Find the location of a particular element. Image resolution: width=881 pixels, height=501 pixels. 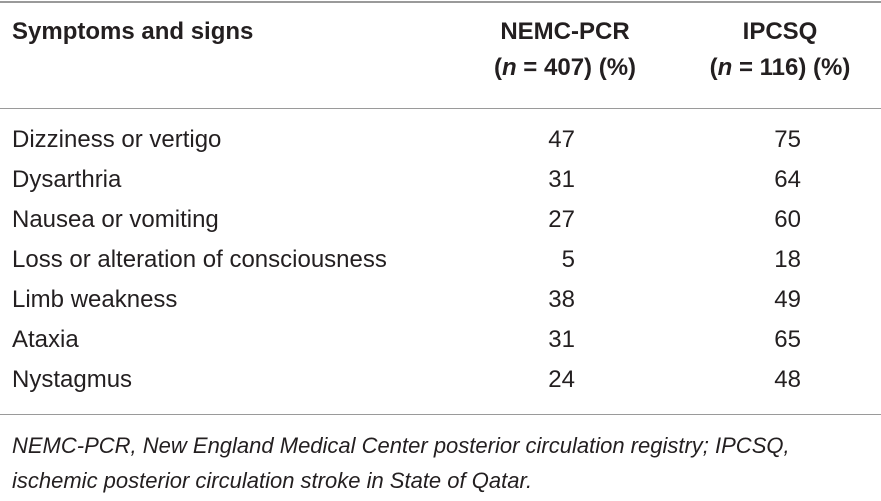

row-ipcsq-value: 75 is located at coordinates (787, 139).